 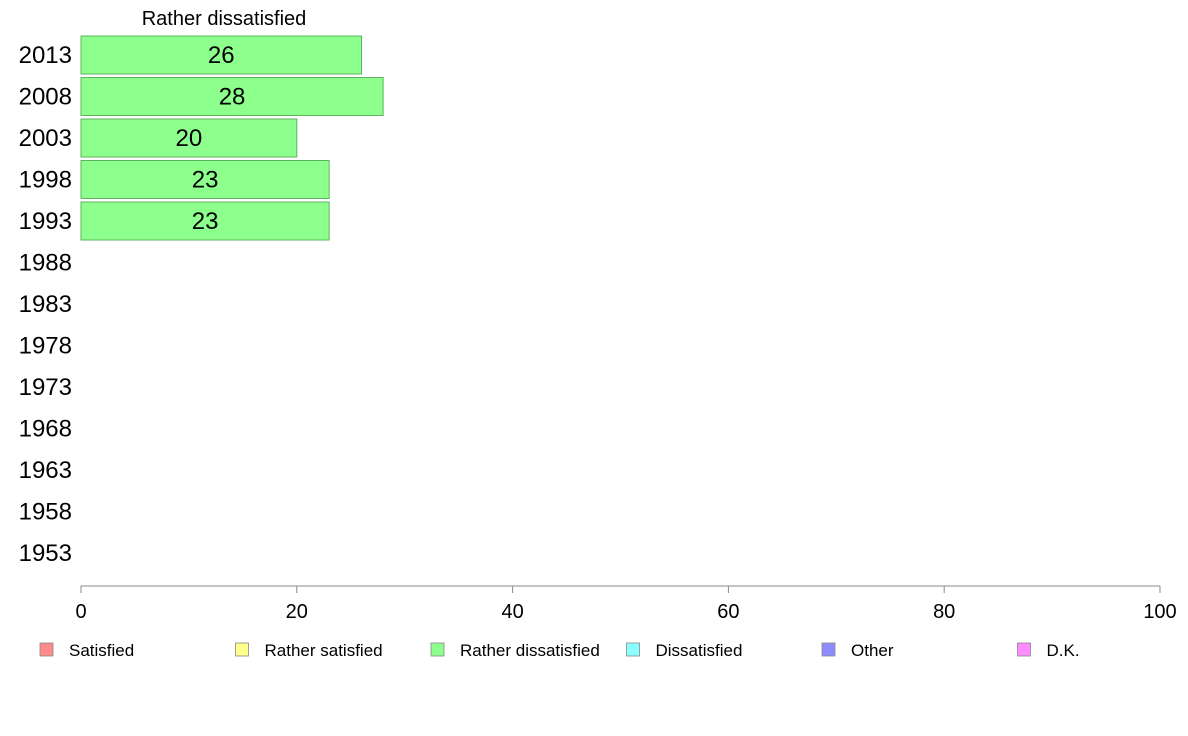 I want to click on category-label: 1978, so click(x=45, y=346).